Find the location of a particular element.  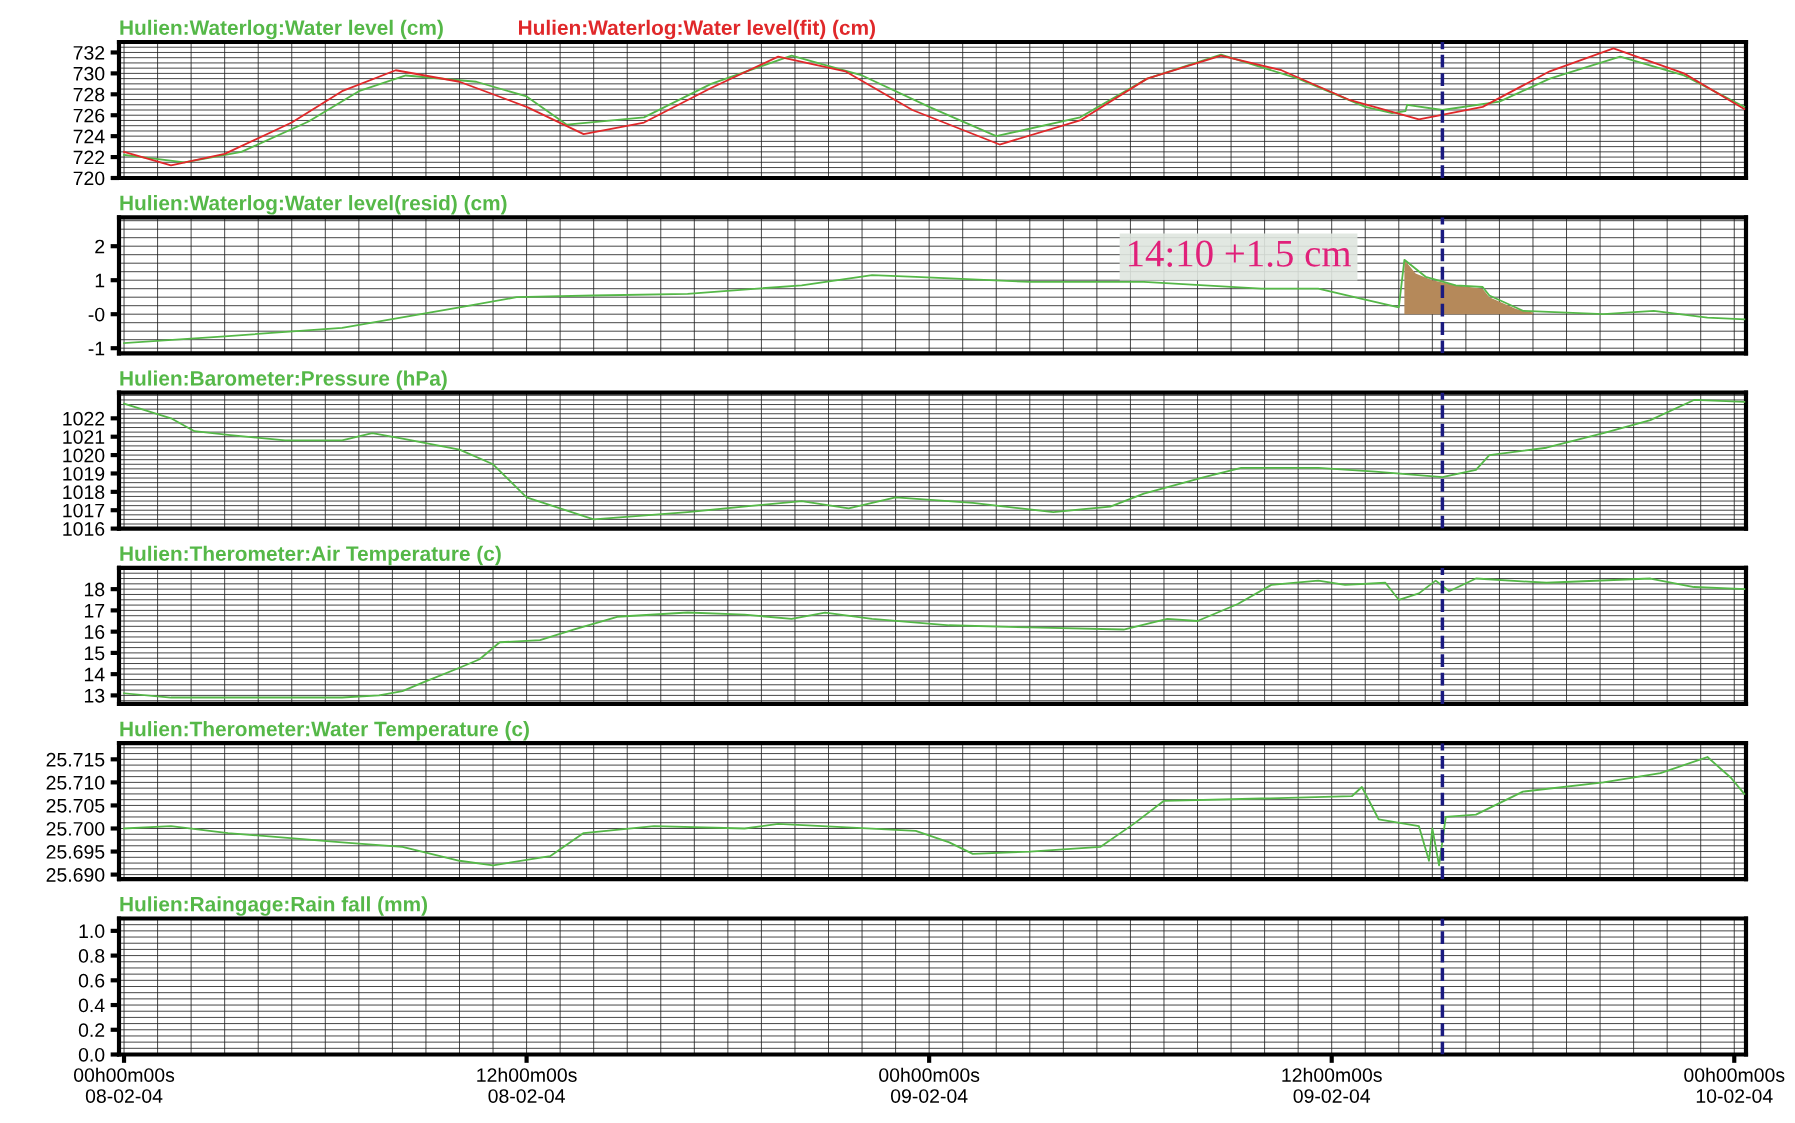

y-tick-label: 25.715 is located at coordinates (75, 759).